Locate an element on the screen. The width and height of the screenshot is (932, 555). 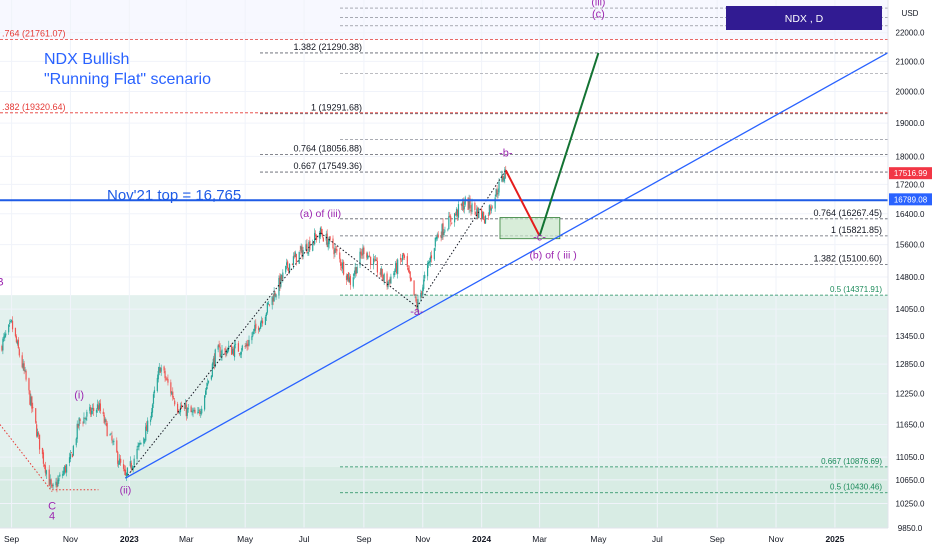
time-tick-label: Jul is located at coordinates (657, 539).